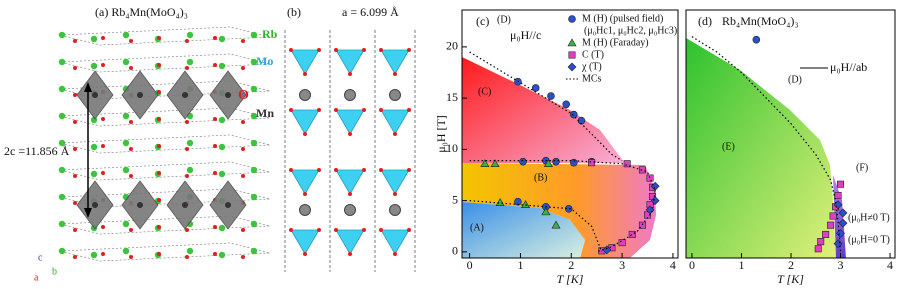 The height and width of the screenshot is (289, 897). Describe the element at coordinates (265, 113) in the screenshot. I see `atom-label: Mn` at that location.